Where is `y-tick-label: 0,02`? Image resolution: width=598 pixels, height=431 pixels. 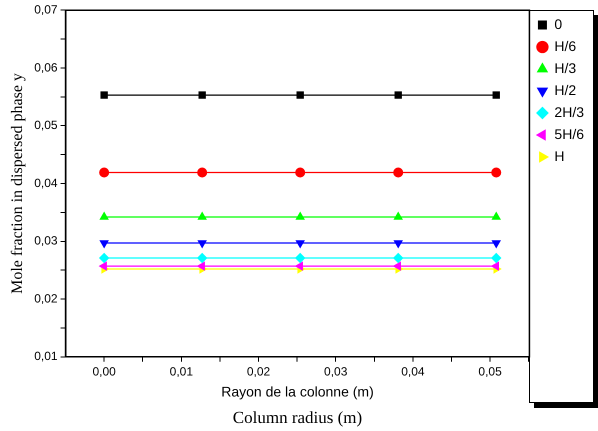
y-tick-label: 0,02 is located at coordinates (46, 298).